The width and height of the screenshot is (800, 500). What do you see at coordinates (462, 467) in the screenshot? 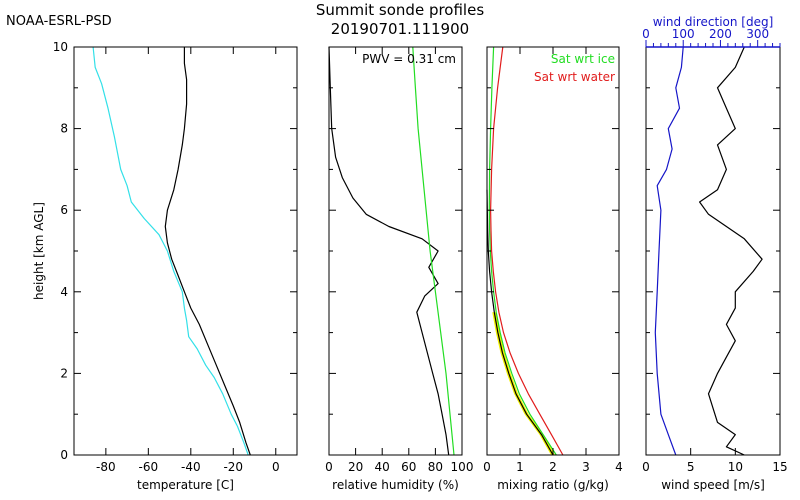
I see `x-tick-label: 100` at bounding box center [462, 467].